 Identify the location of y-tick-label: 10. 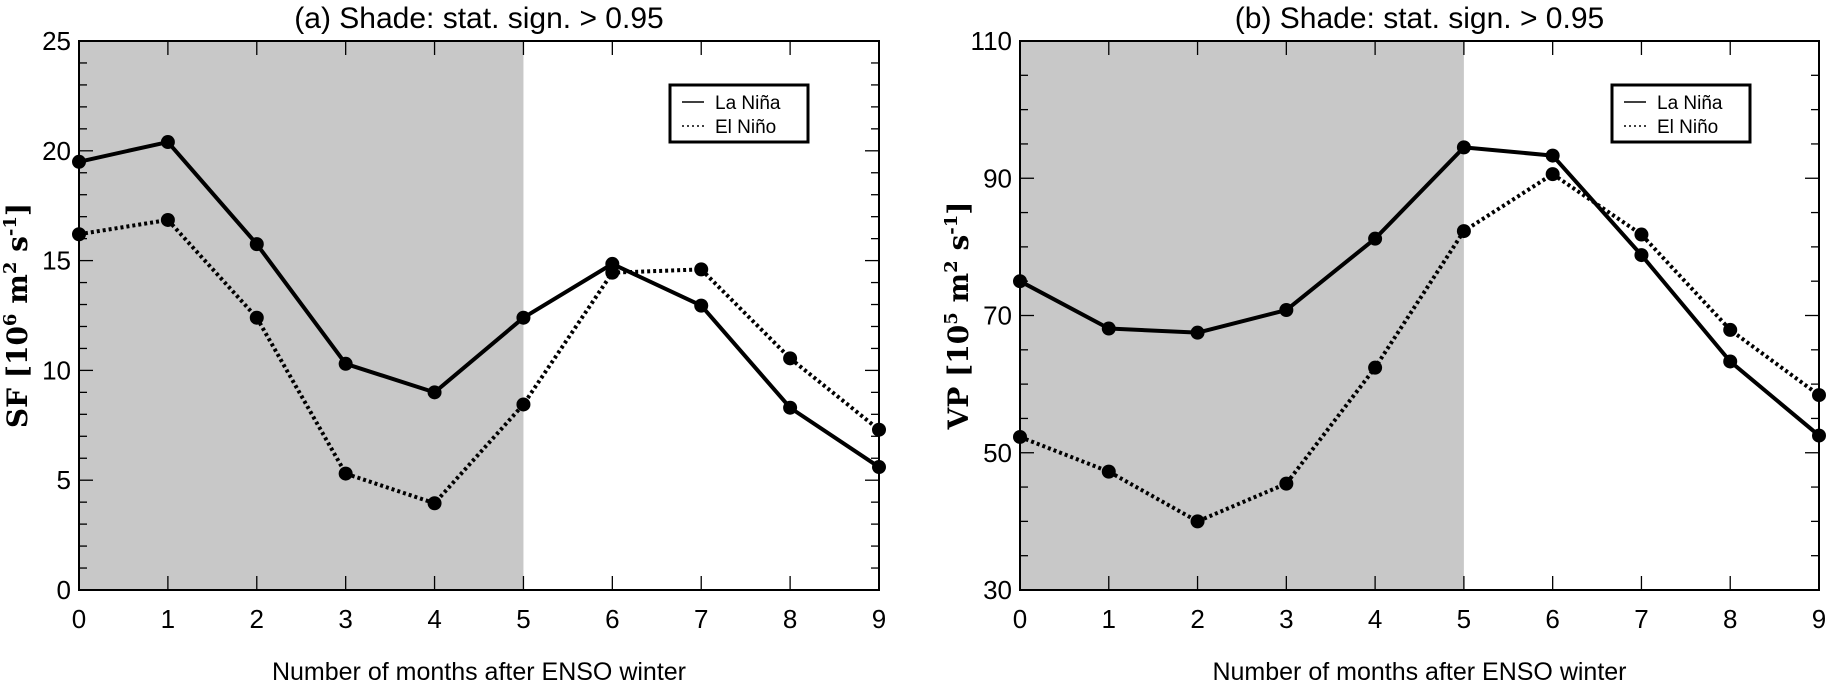
(56, 370).